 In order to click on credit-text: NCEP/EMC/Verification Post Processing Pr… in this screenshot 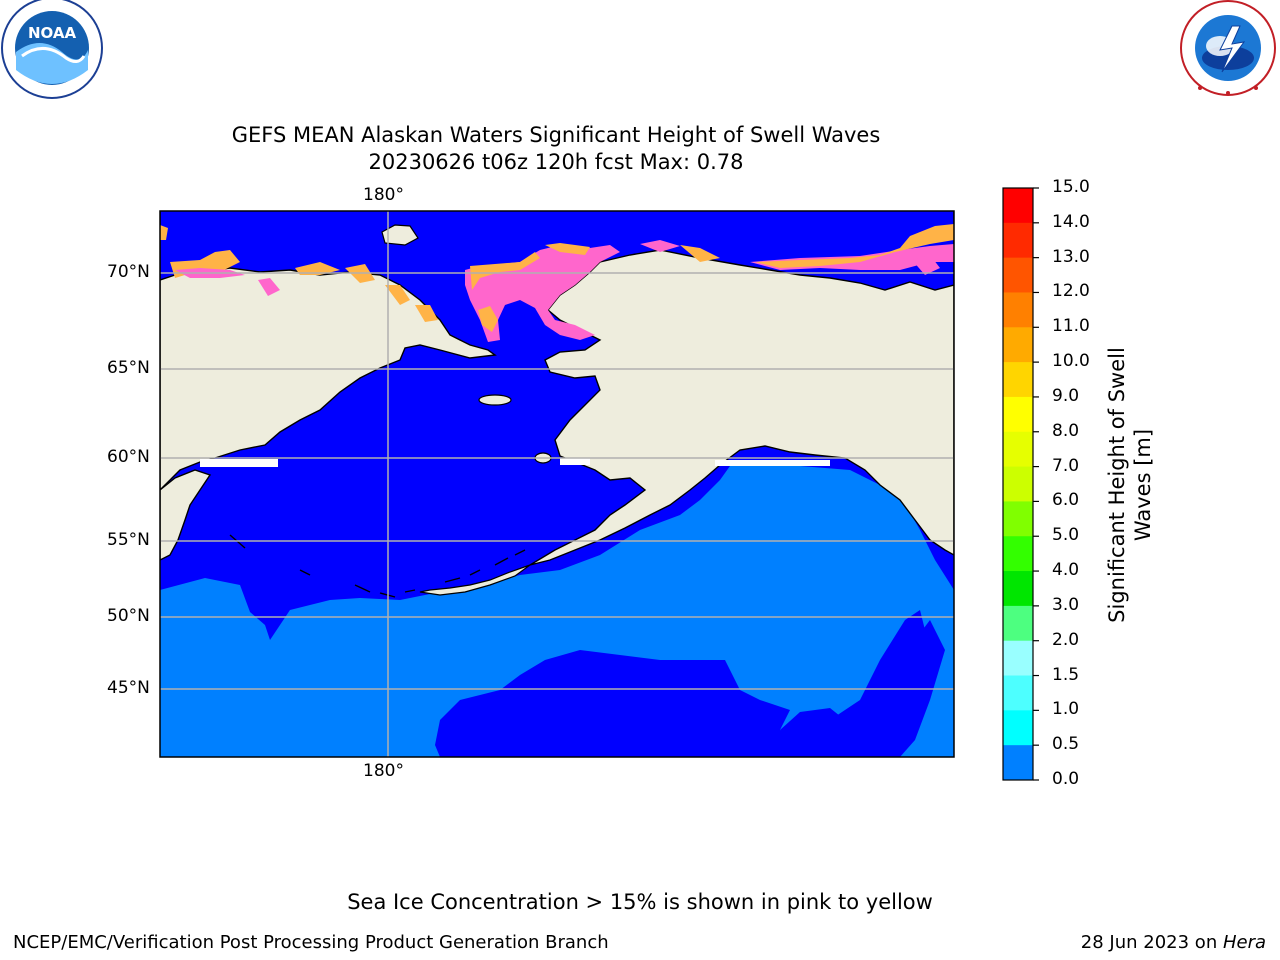, I will do `click(311, 942)`.